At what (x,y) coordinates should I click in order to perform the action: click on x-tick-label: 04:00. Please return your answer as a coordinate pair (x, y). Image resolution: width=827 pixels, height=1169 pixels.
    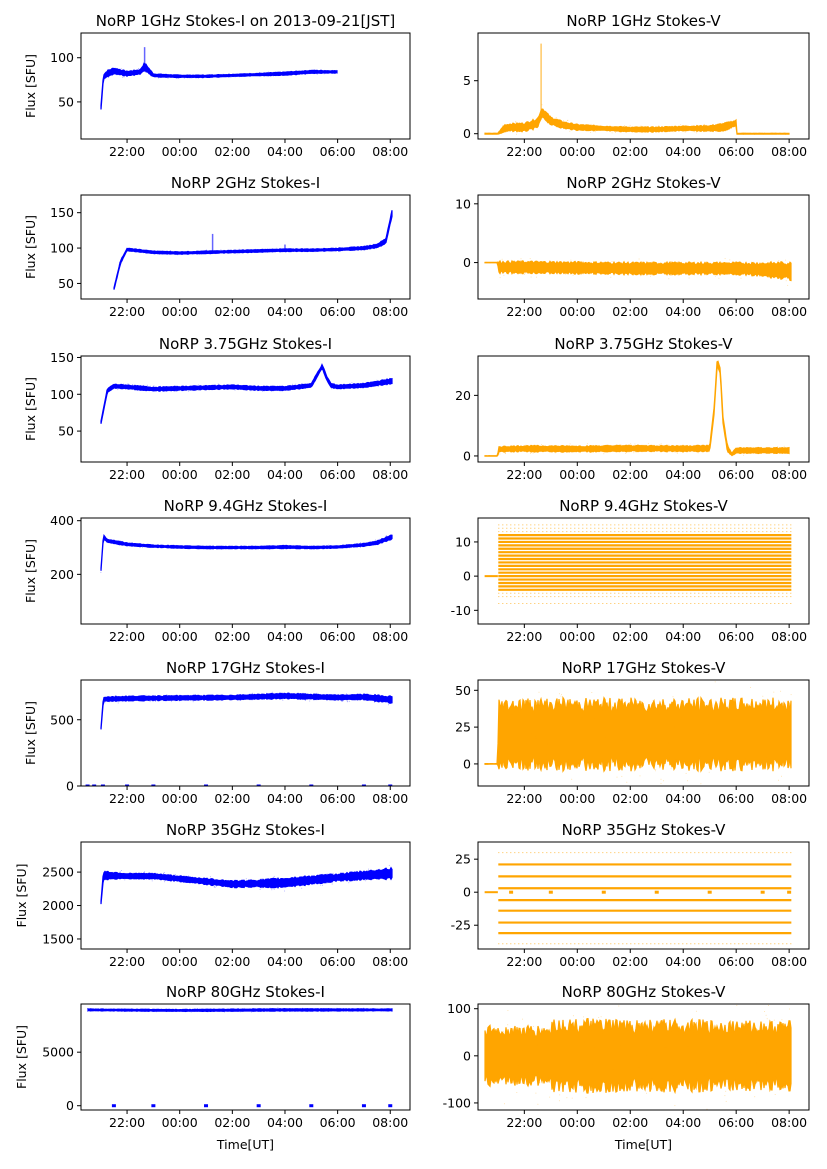
    Looking at the image, I should click on (285, 311).